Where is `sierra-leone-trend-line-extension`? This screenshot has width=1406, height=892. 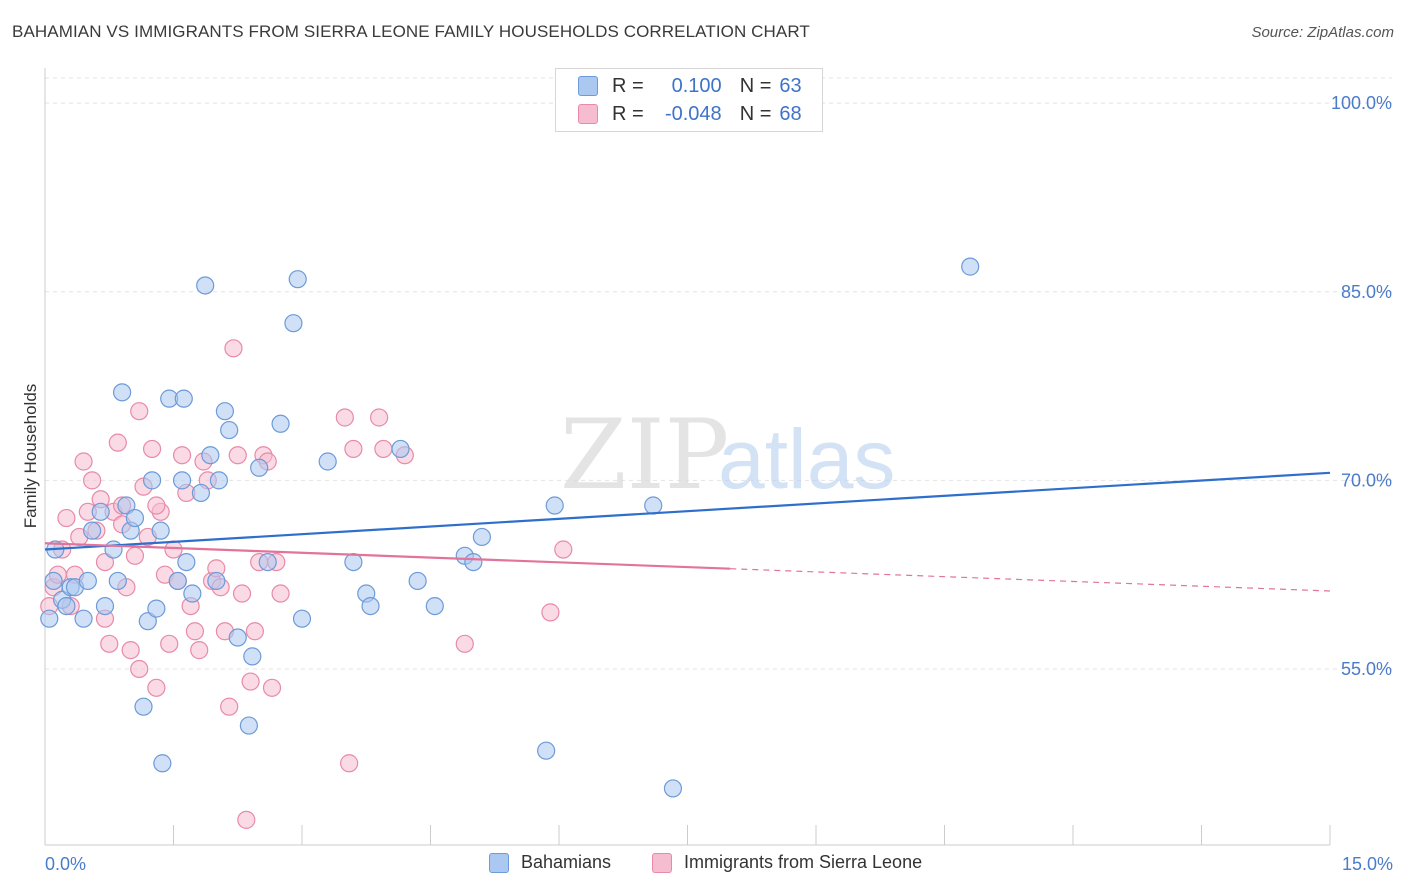 sierra-leone-trend-line-extension is located at coordinates (1030, 580).